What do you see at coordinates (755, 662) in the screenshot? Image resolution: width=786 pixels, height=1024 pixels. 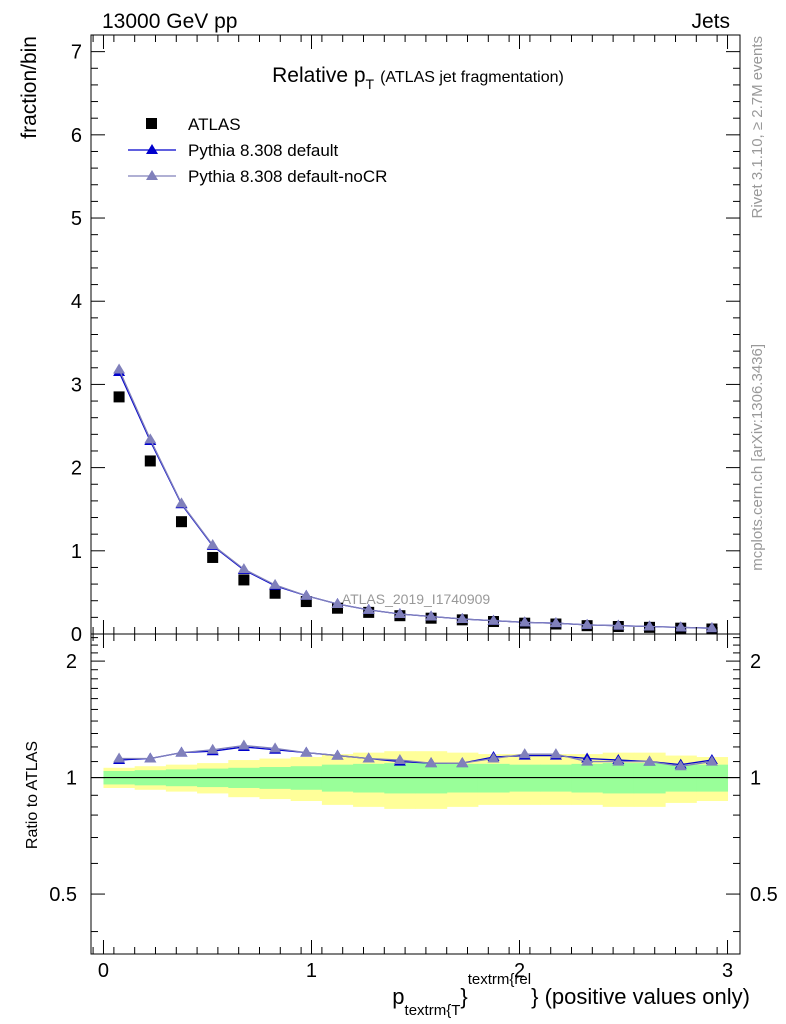 I see `ratio-ytick-label-right: 2` at bounding box center [755, 662].